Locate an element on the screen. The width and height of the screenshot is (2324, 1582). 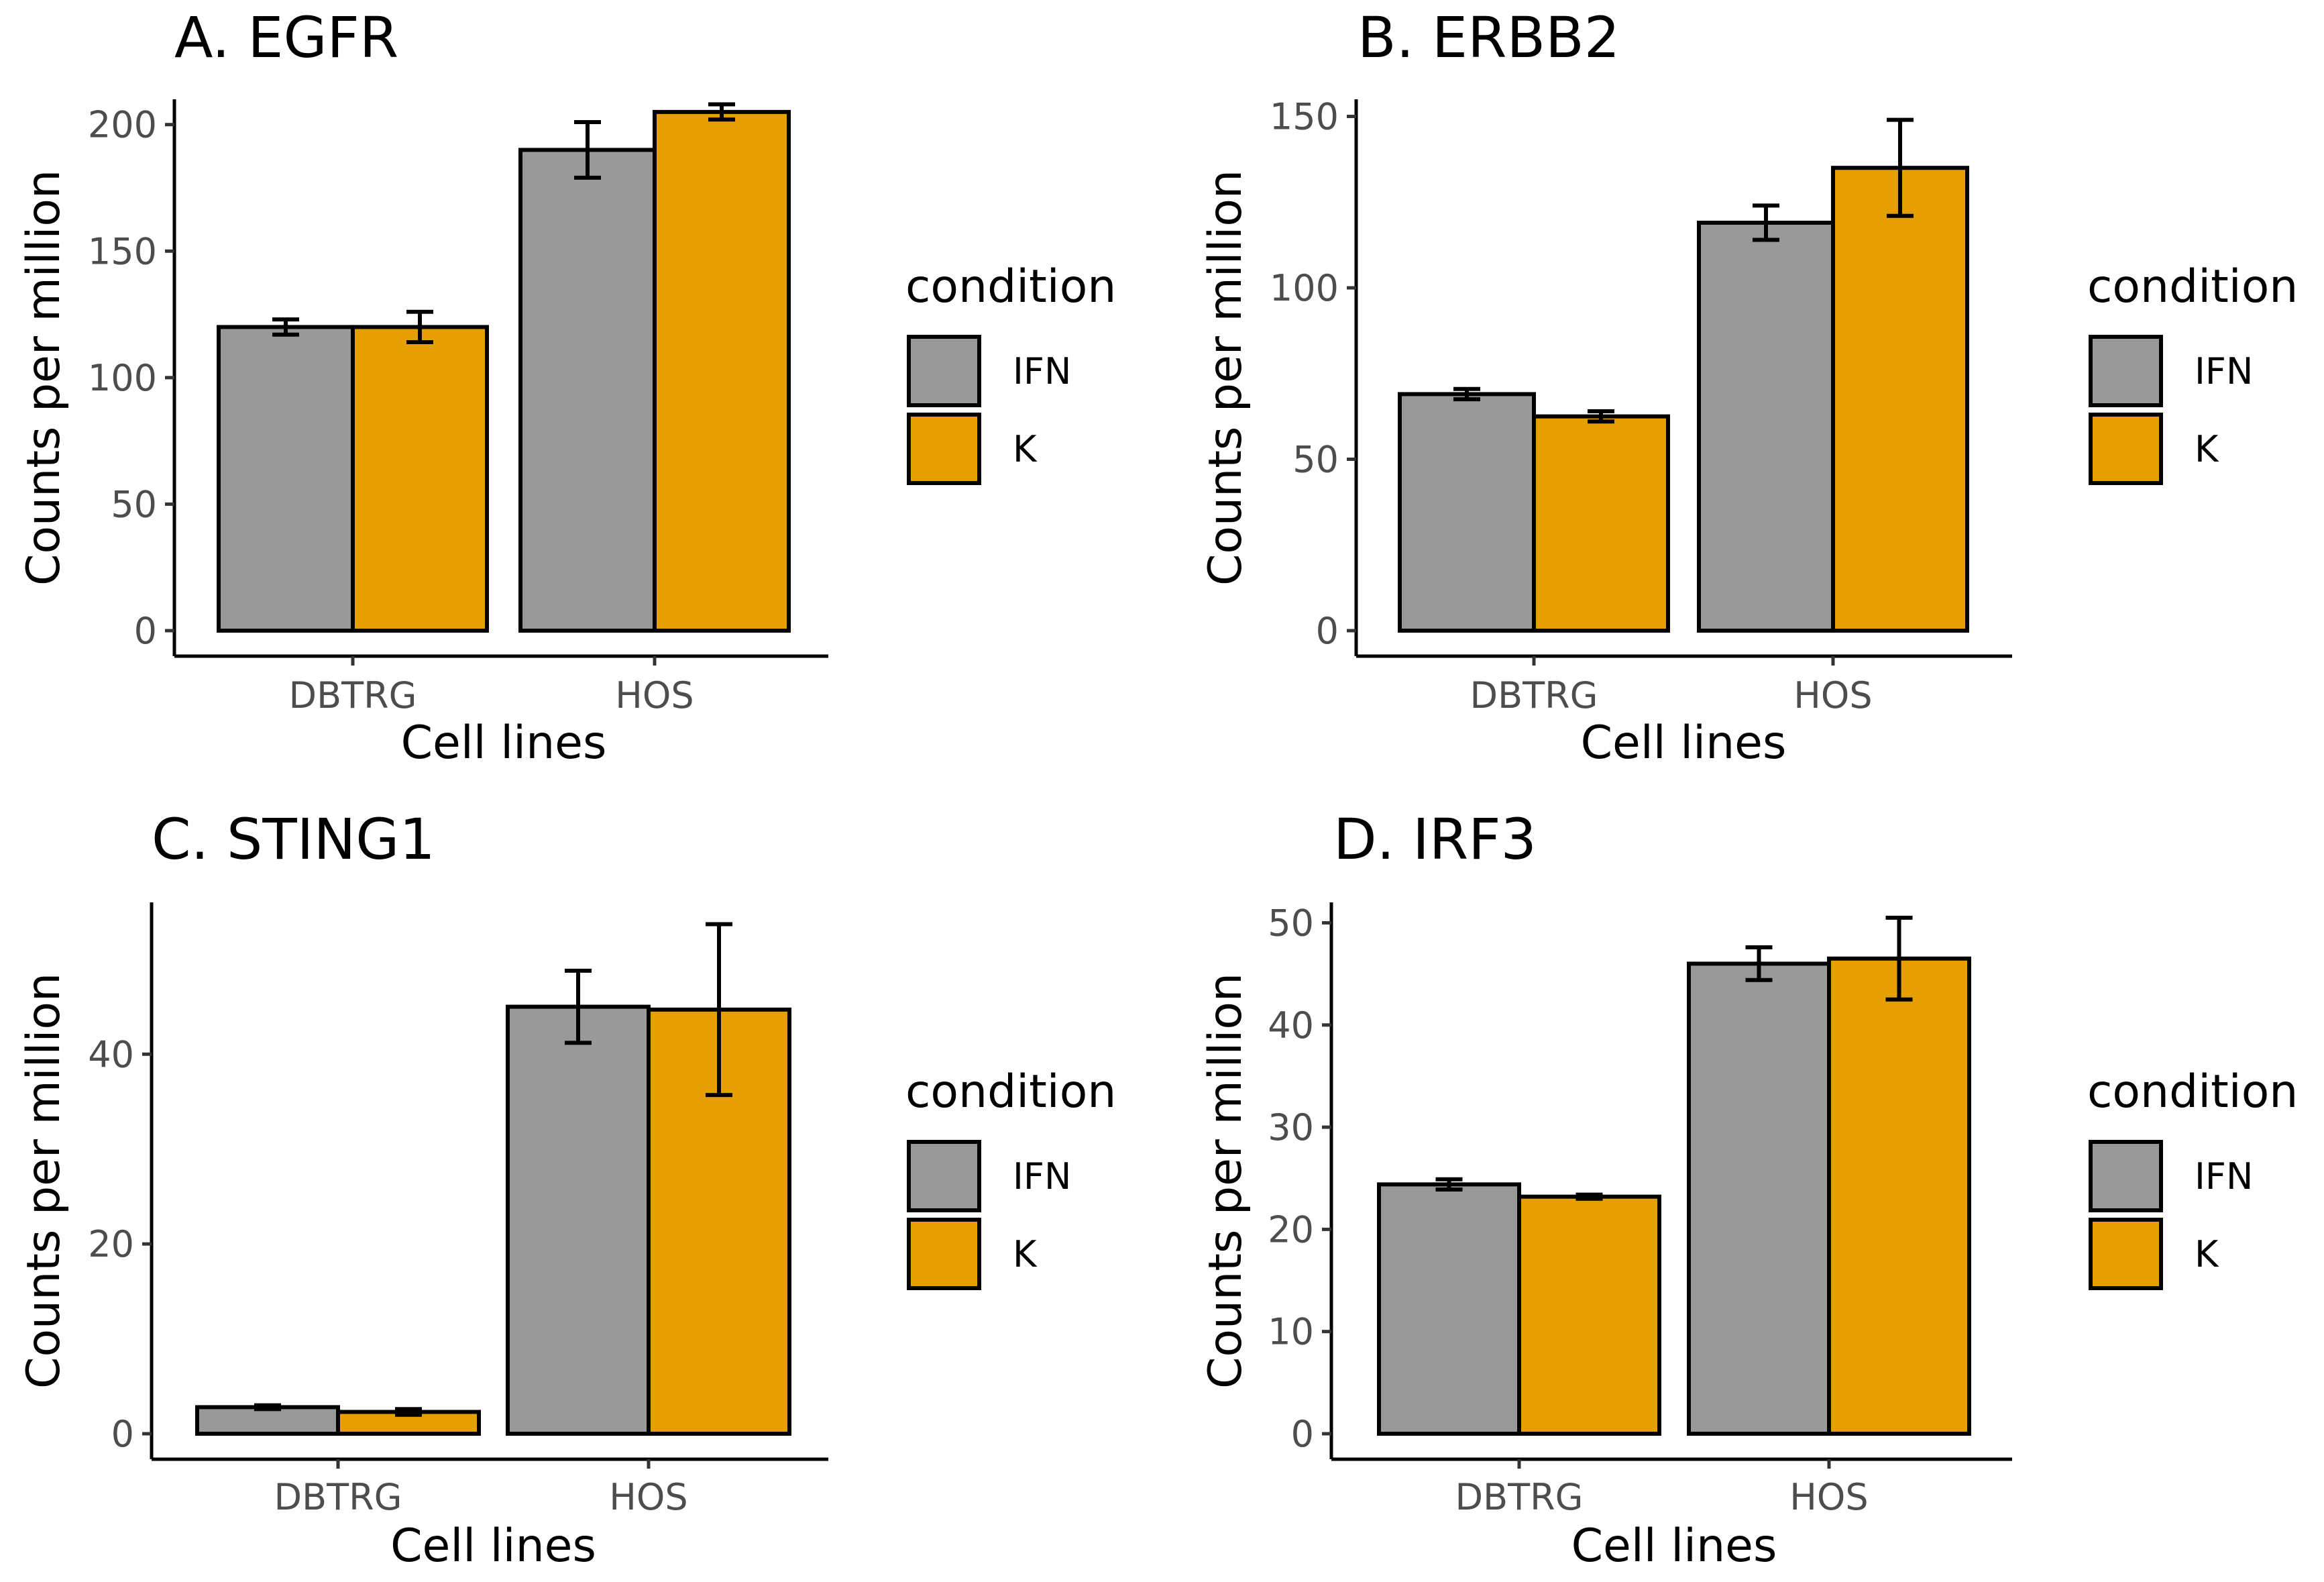
y-tick-label: 30 is located at coordinates (1291, 1127).